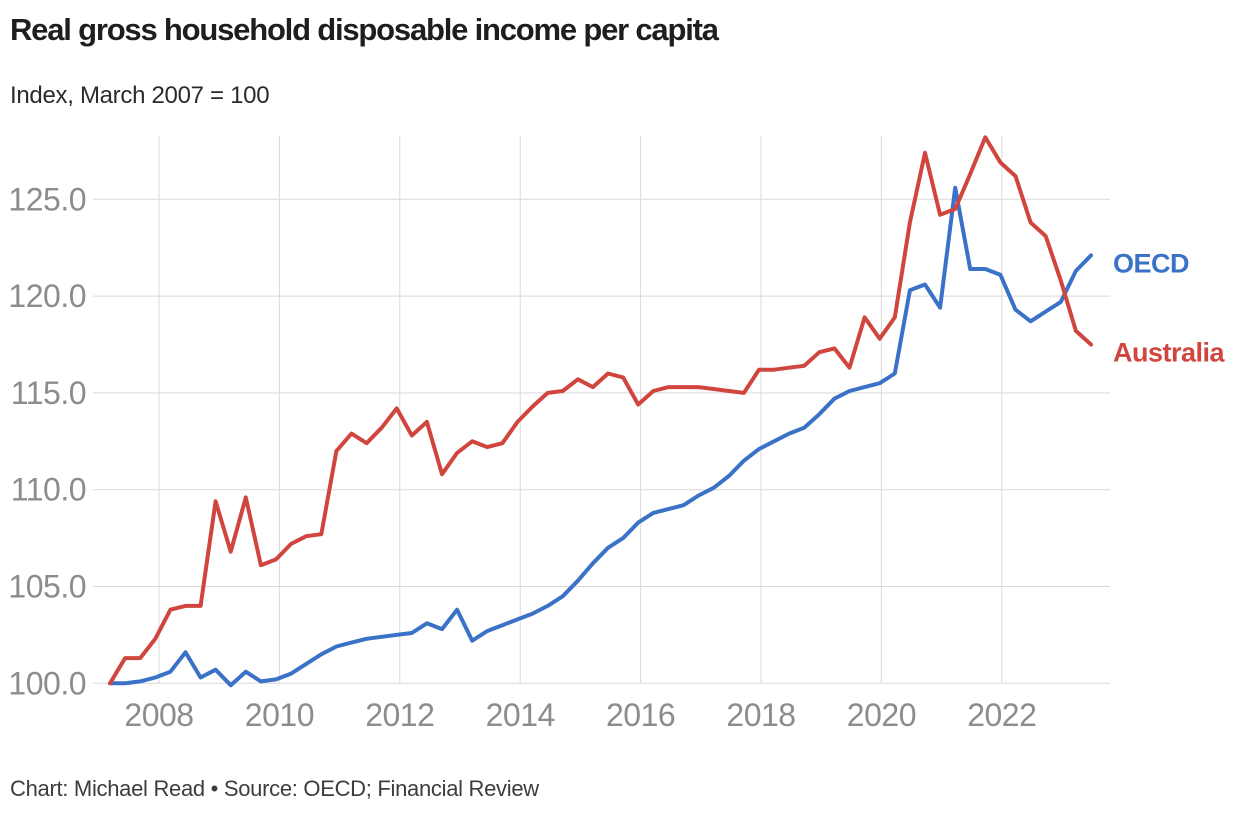 This screenshot has height=814, width=1236. What do you see at coordinates (1169, 353) in the screenshot?
I see `australia-series-label: Australia` at bounding box center [1169, 353].